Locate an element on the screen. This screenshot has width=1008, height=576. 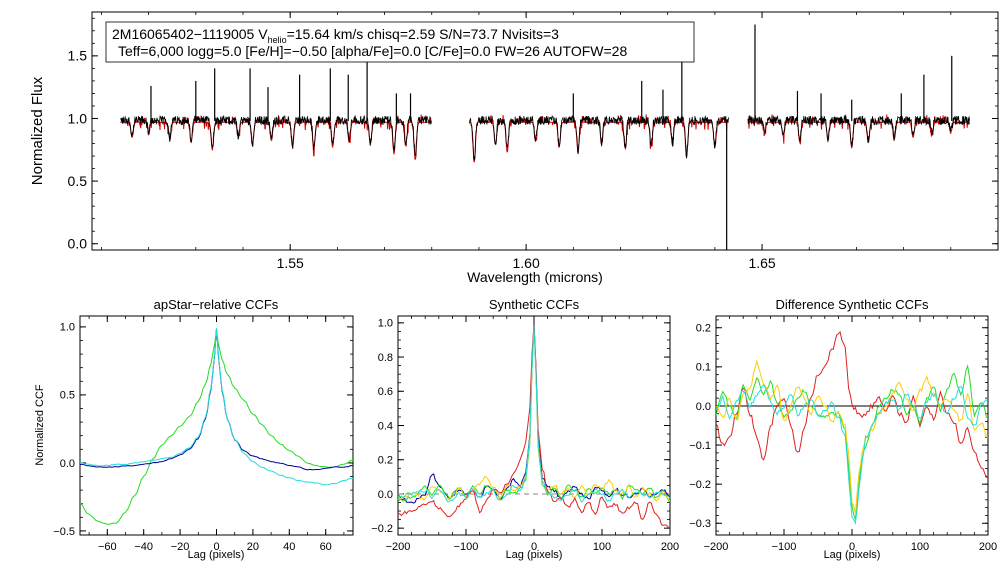
synthetic-ccf-title: Synthetic CCFs is located at coordinates (534, 304).